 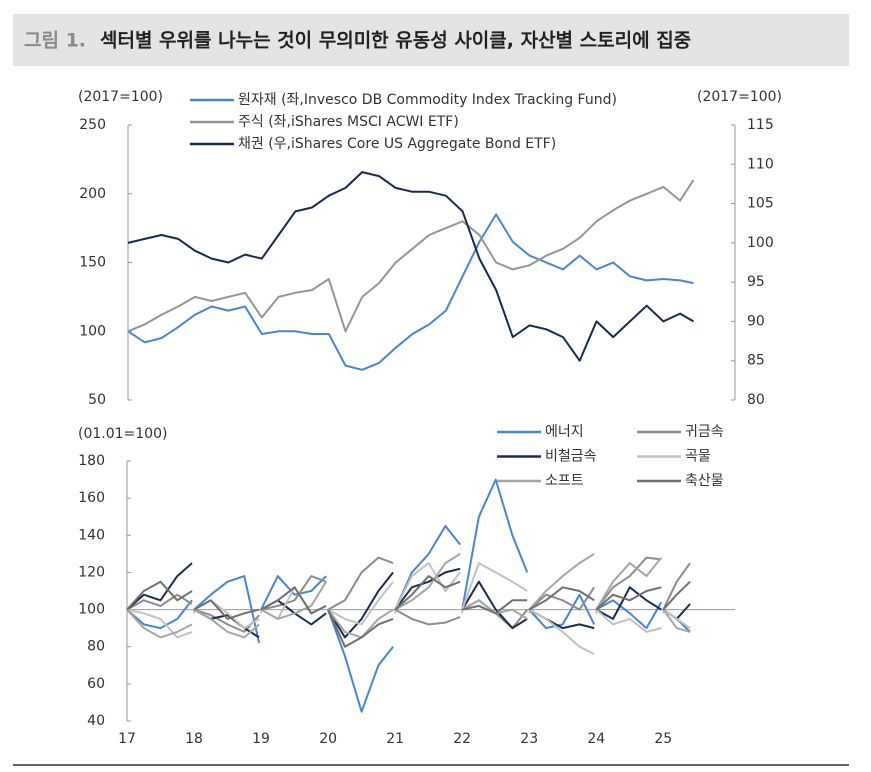 What do you see at coordinates (760, 204) in the screenshot?
I see `y2-tick-label: 105` at bounding box center [760, 204].